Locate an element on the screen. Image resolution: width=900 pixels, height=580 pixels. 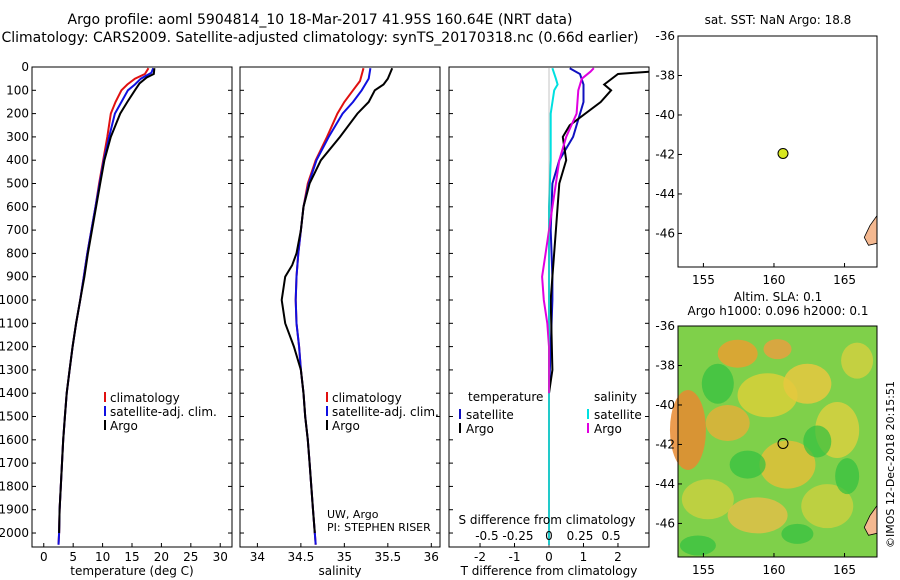
sst-map-ytick-label: -40 is located at coordinates (665, 115).